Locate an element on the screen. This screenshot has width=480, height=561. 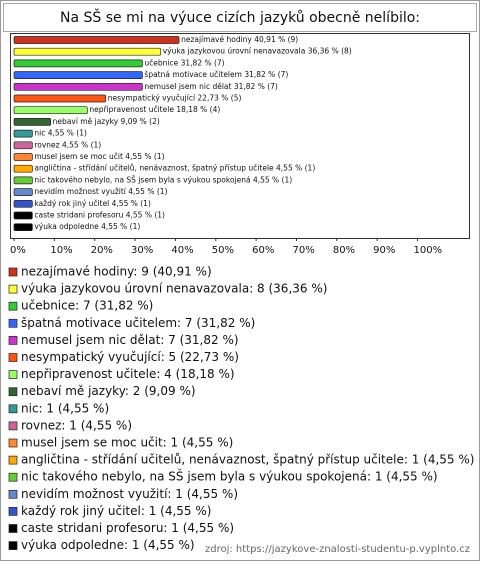
legend-label: nezajímavé hodiny: 9 (40,91 %) is located at coordinates (116, 272).